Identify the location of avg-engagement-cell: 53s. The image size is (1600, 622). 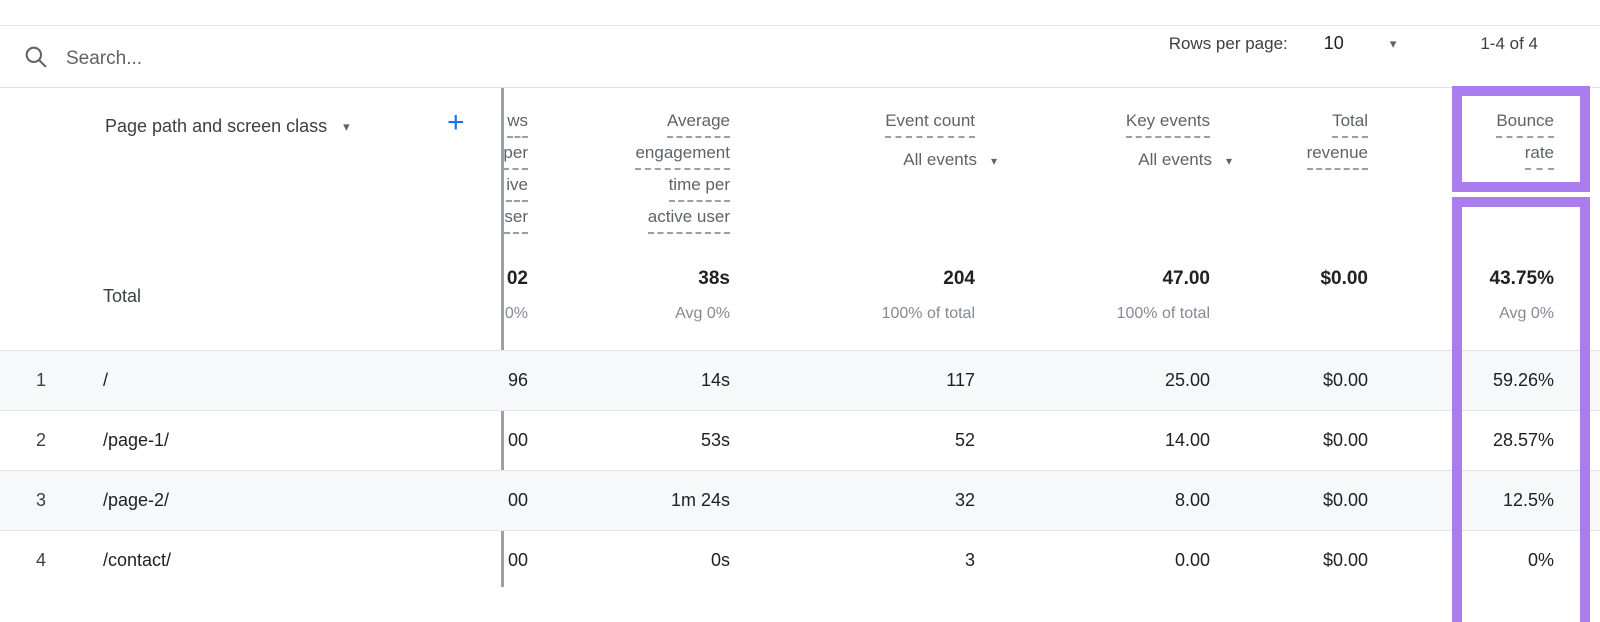
(715, 440).